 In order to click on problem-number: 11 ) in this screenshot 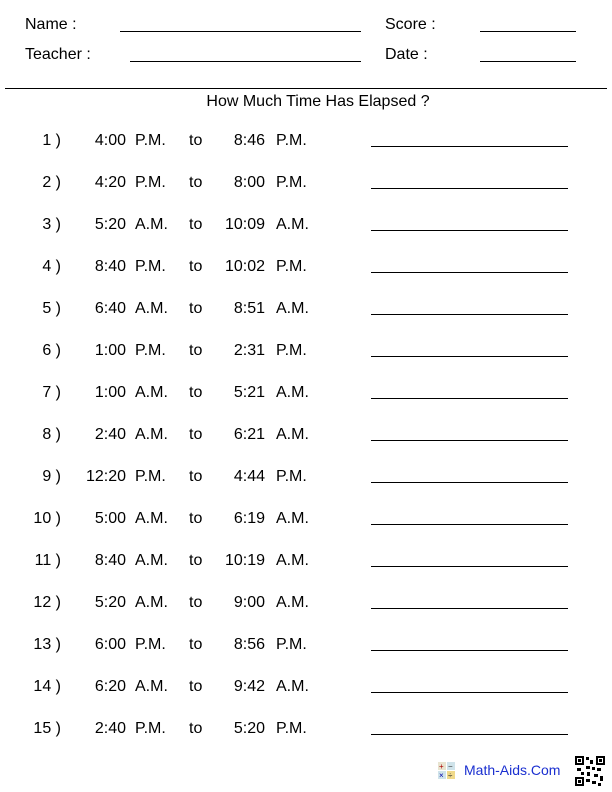, I will do `click(47, 560)`.